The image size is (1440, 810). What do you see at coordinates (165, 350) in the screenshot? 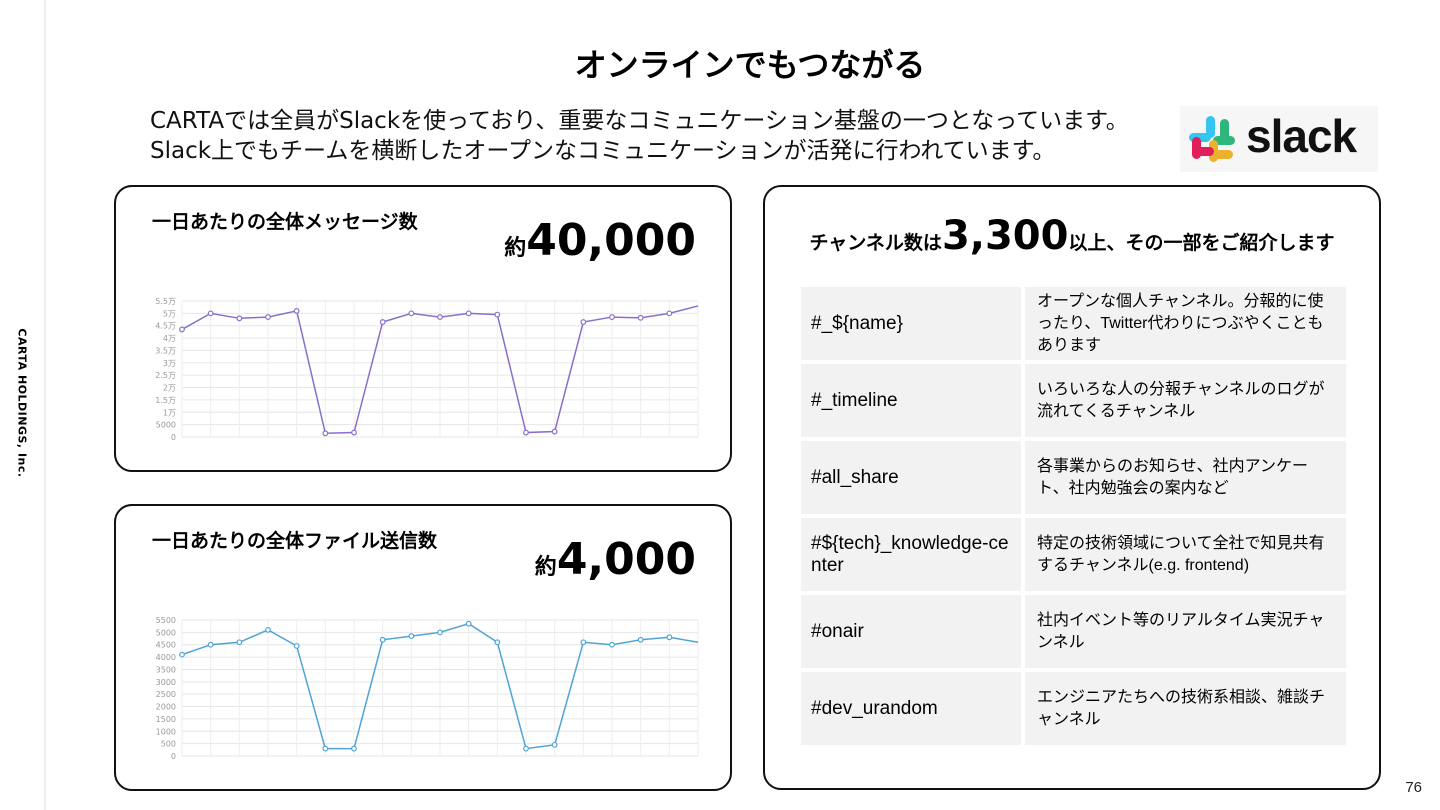
I see `y-tick-label: 3.5万` at bounding box center [165, 350].